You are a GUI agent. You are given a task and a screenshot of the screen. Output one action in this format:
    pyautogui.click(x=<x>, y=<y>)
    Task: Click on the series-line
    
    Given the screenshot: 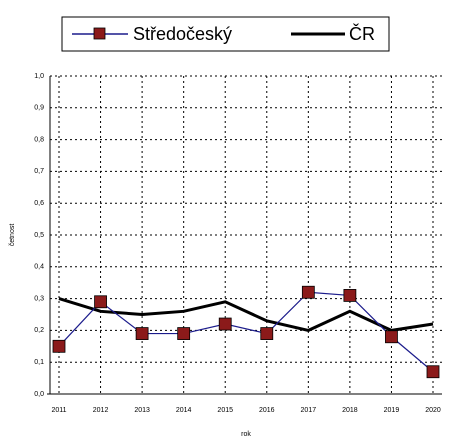 What is the action you would take?
    pyautogui.click(x=246, y=314)
    